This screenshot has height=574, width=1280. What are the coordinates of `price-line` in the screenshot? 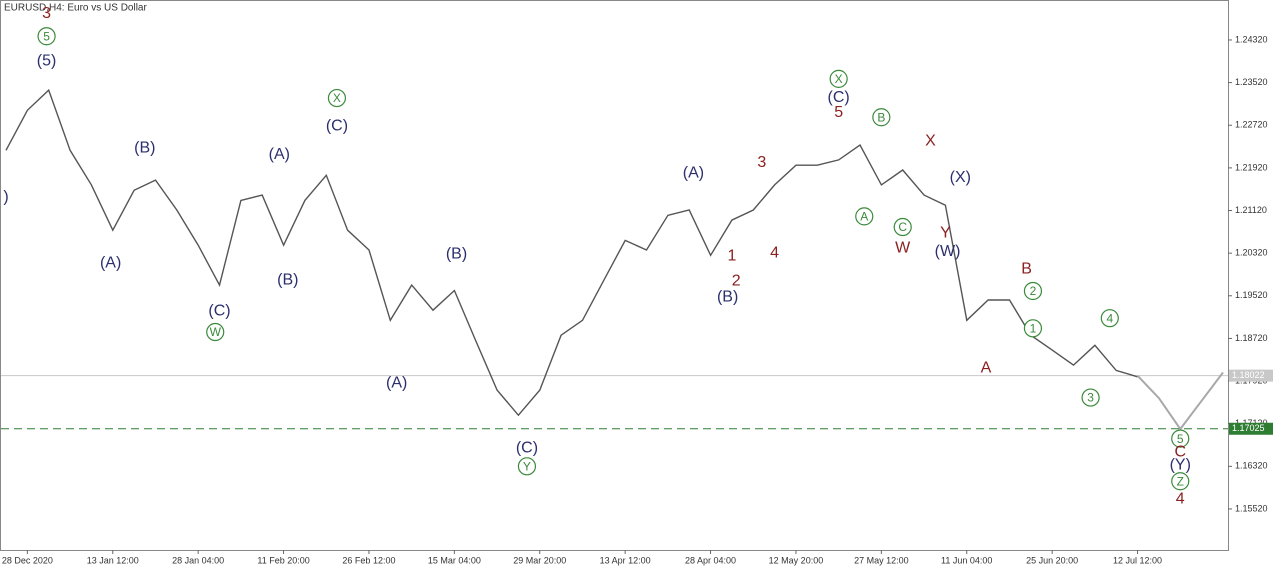 It's located at (1180, 401).